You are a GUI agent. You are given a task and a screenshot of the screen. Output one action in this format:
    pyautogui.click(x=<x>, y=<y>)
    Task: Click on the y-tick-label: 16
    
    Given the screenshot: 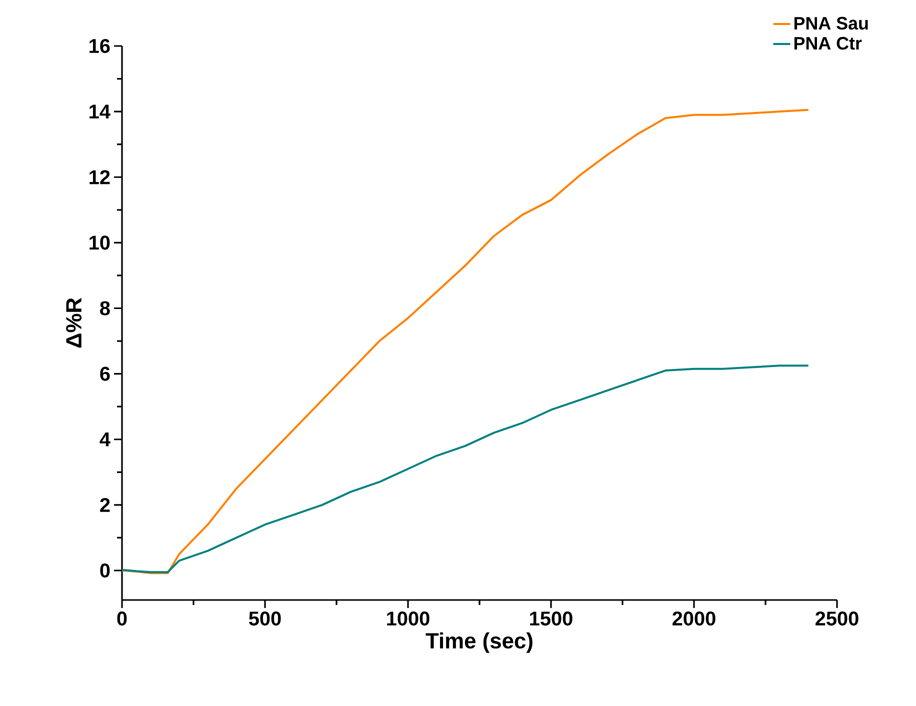 What is the action you would take?
    pyautogui.click(x=100, y=46)
    